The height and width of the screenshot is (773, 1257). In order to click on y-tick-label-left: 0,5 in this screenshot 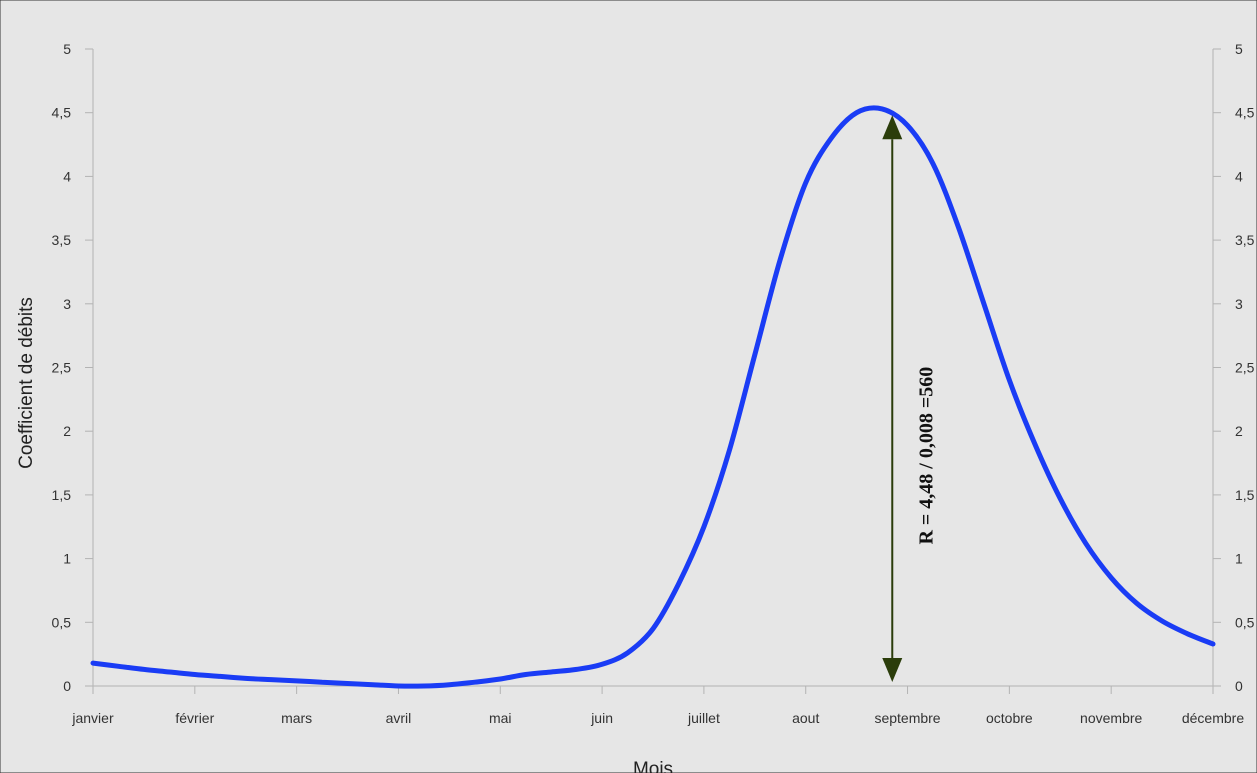, I will do `click(62, 622)`.